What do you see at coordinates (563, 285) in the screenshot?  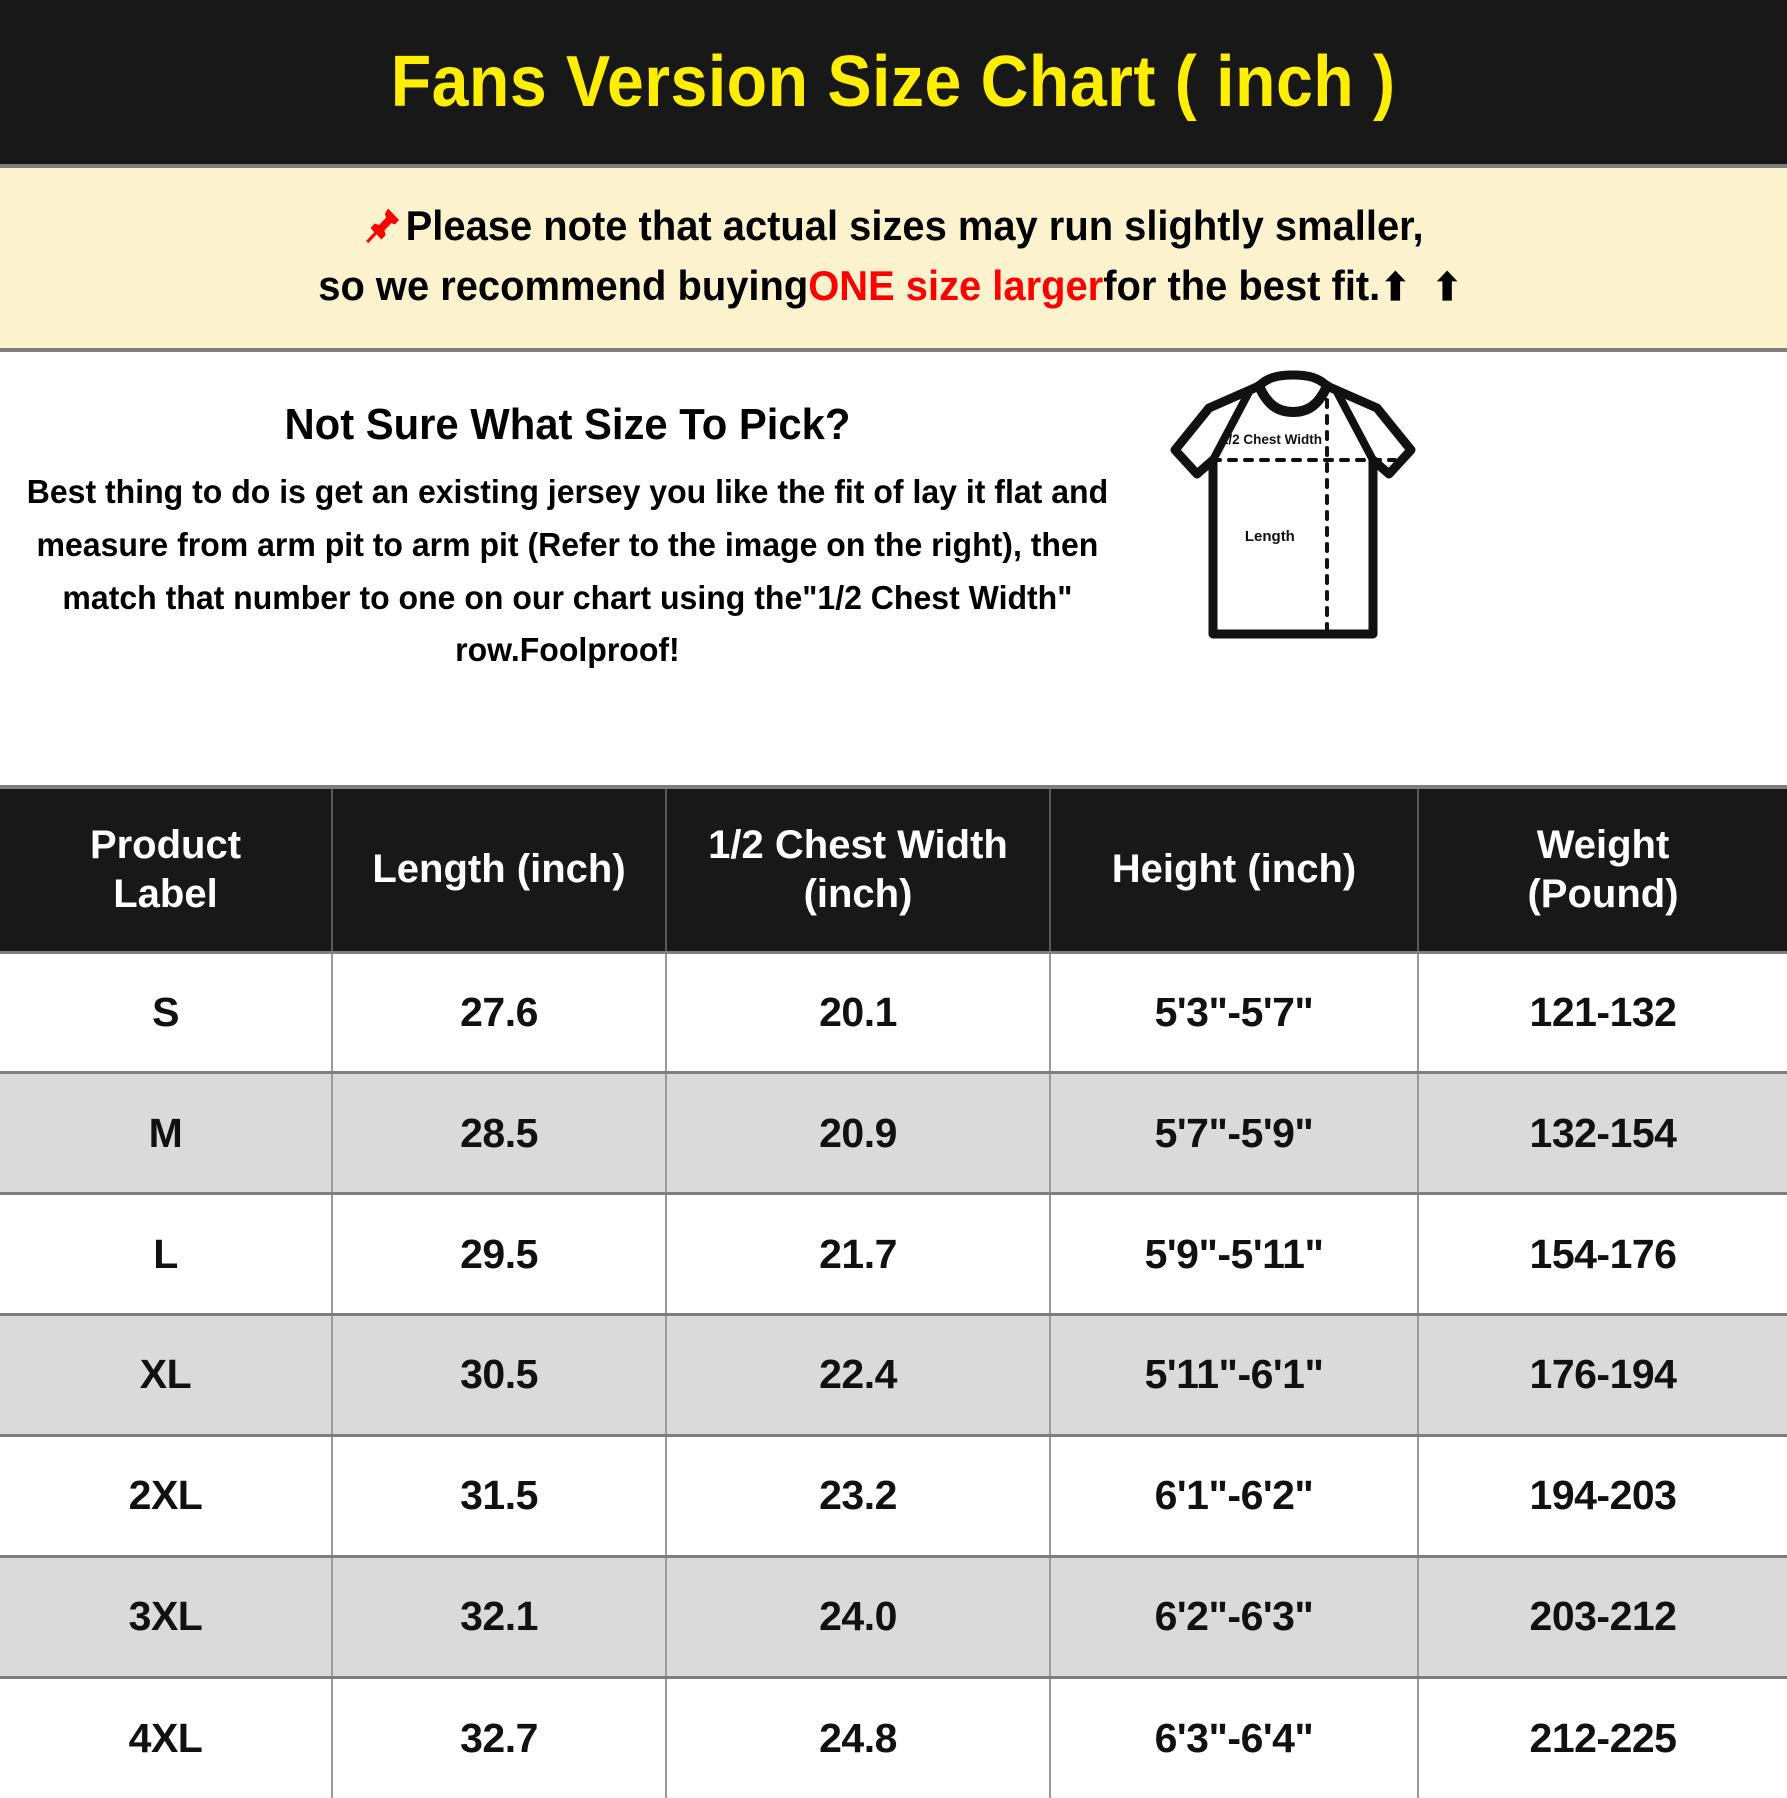 I see `note-text-2-pre: so we recommend buying` at bounding box center [563, 285].